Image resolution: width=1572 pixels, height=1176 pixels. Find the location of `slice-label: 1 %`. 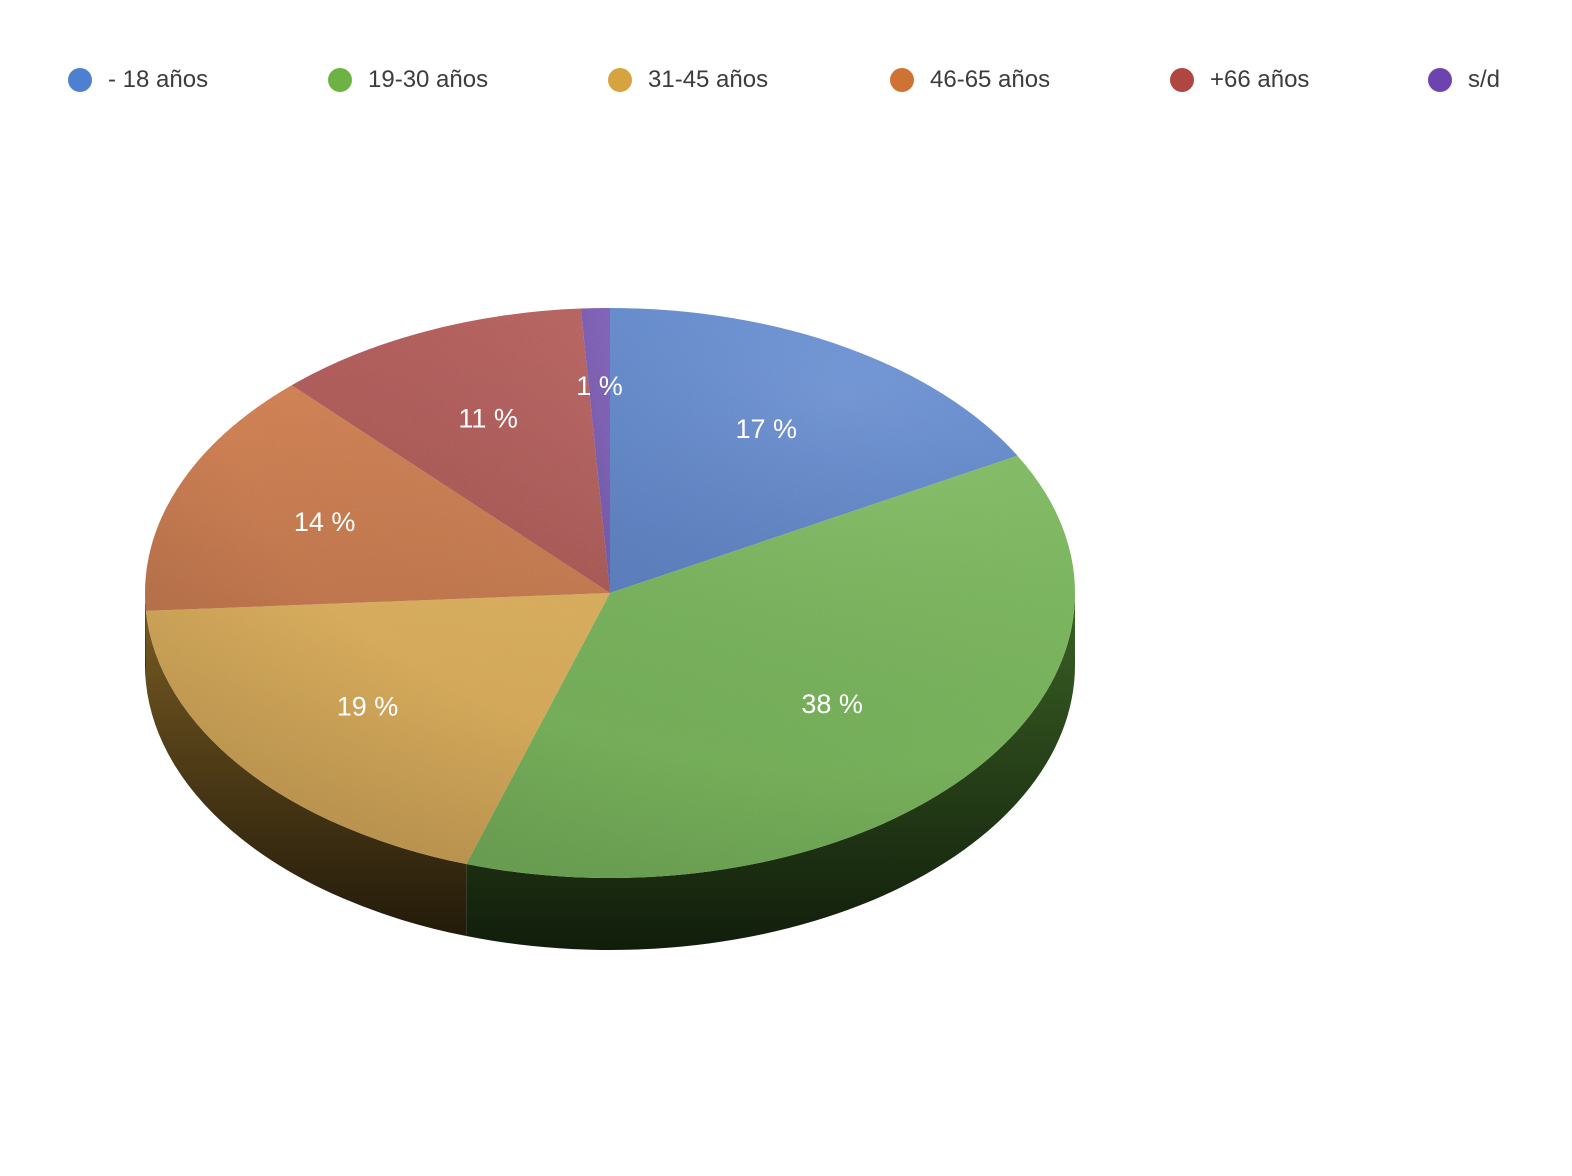

slice-label: 1 % is located at coordinates (599, 386).